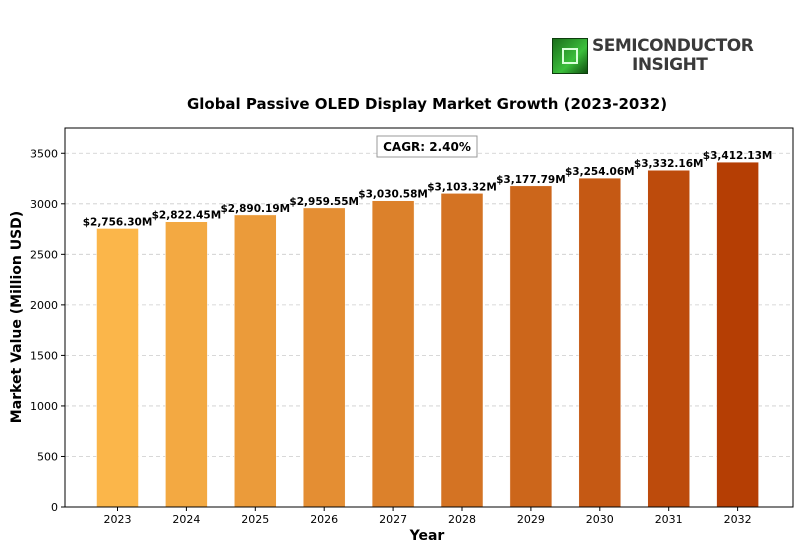 The image size is (800, 553). I want to click on bar-2027, so click(393, 354).